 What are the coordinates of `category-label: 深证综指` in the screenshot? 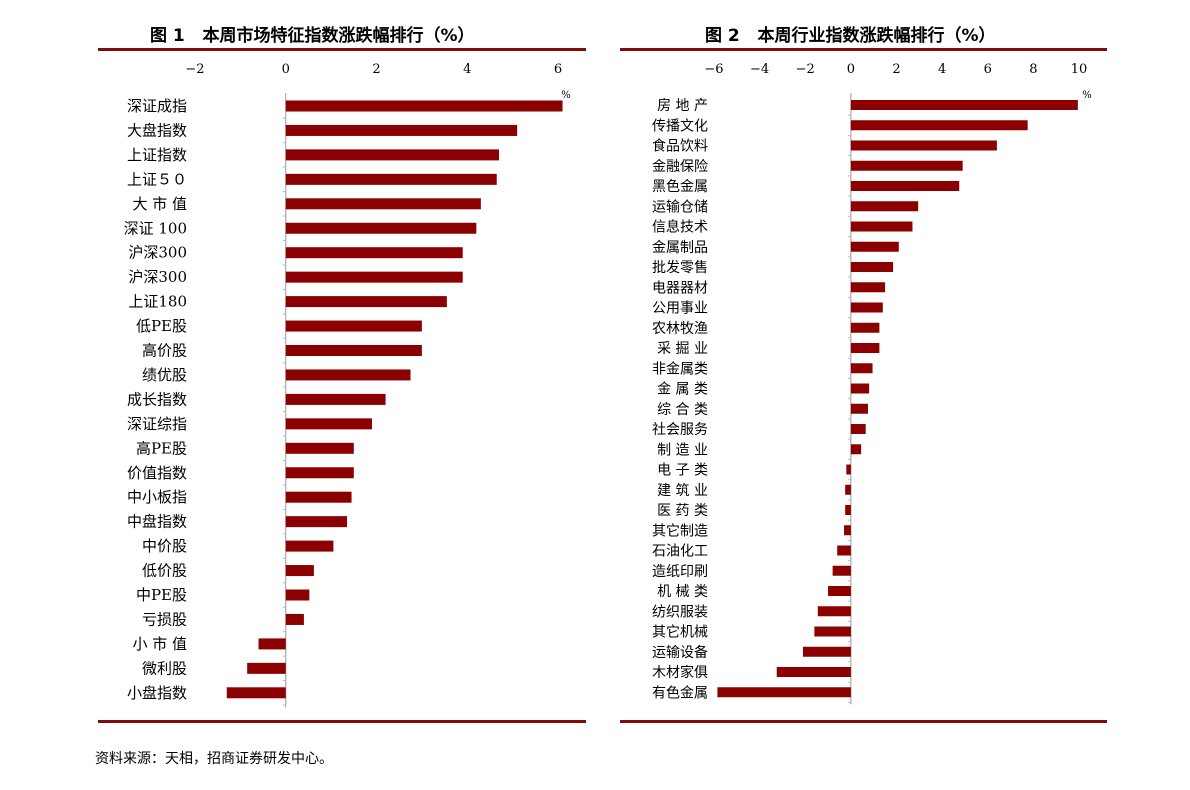 It's located at (157, 424).